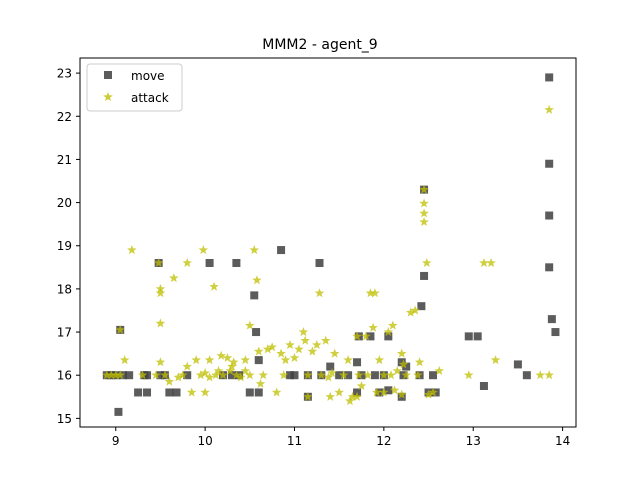 The width and height of the screenshot is (640, 480). What do you see at coordinates (108, 75) in the screenshot?
I see `legend-marker-move` at bounding box center [108, 75].